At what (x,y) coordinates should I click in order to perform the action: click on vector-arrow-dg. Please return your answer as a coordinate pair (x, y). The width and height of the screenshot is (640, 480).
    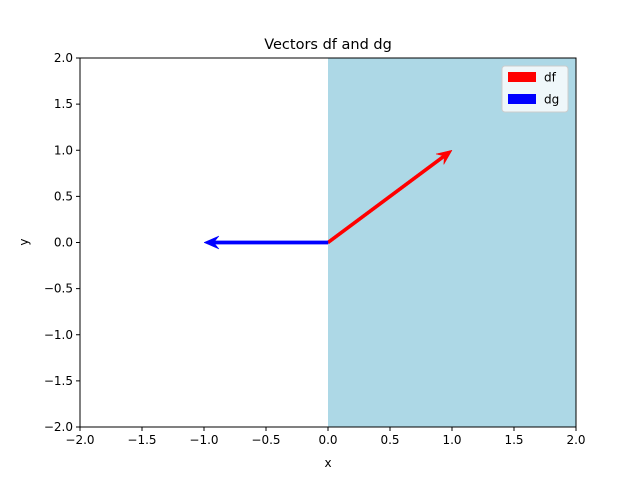
    Looking at the image, I should click on (266, 242).